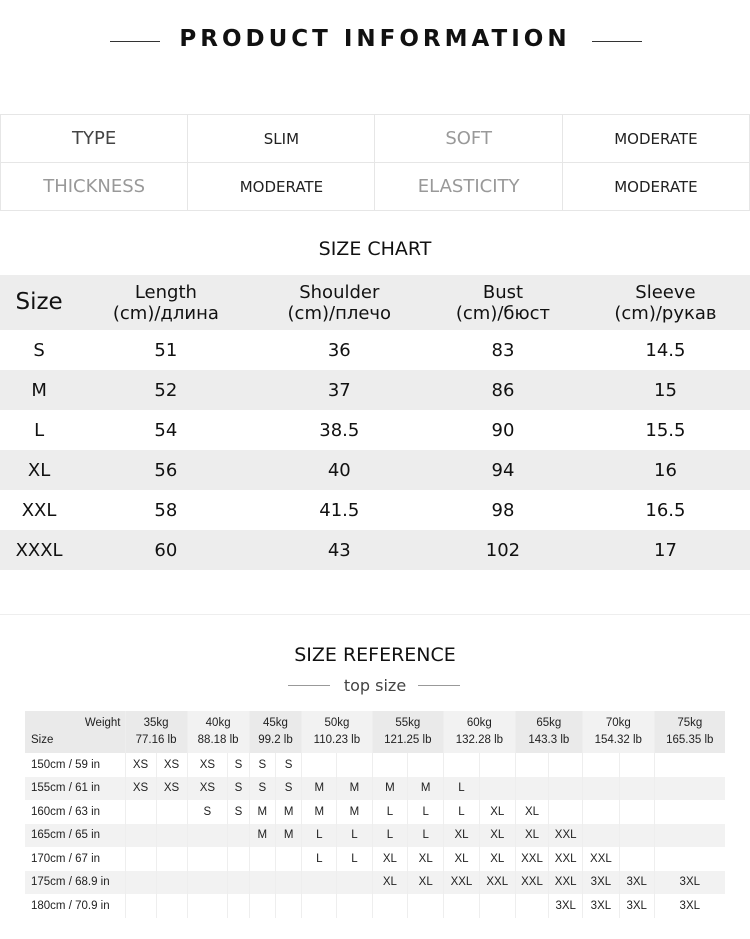 The height and width of the screenshot is (939, 750). I want to click on table-row: 180cm / 70.9 in 3XL 3XL 3XL 3XL, so click(375, 906).